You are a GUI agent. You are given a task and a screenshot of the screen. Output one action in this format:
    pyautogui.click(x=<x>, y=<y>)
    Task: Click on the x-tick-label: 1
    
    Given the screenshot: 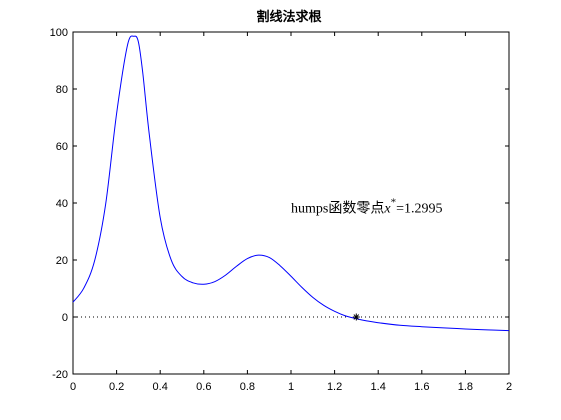 What is the action you would take?
    pyautogui.click(x=291, y=387)
    